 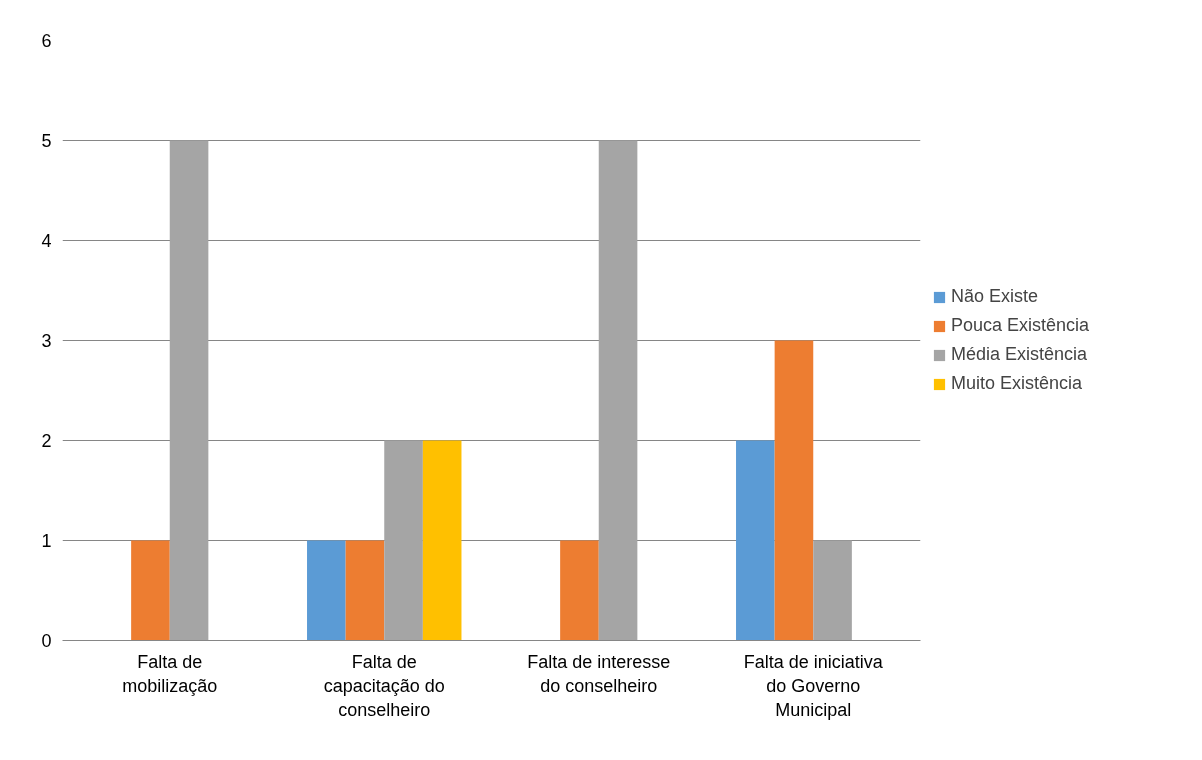 I want to click on y-tick-label: 1, so click(x=46, y=541).